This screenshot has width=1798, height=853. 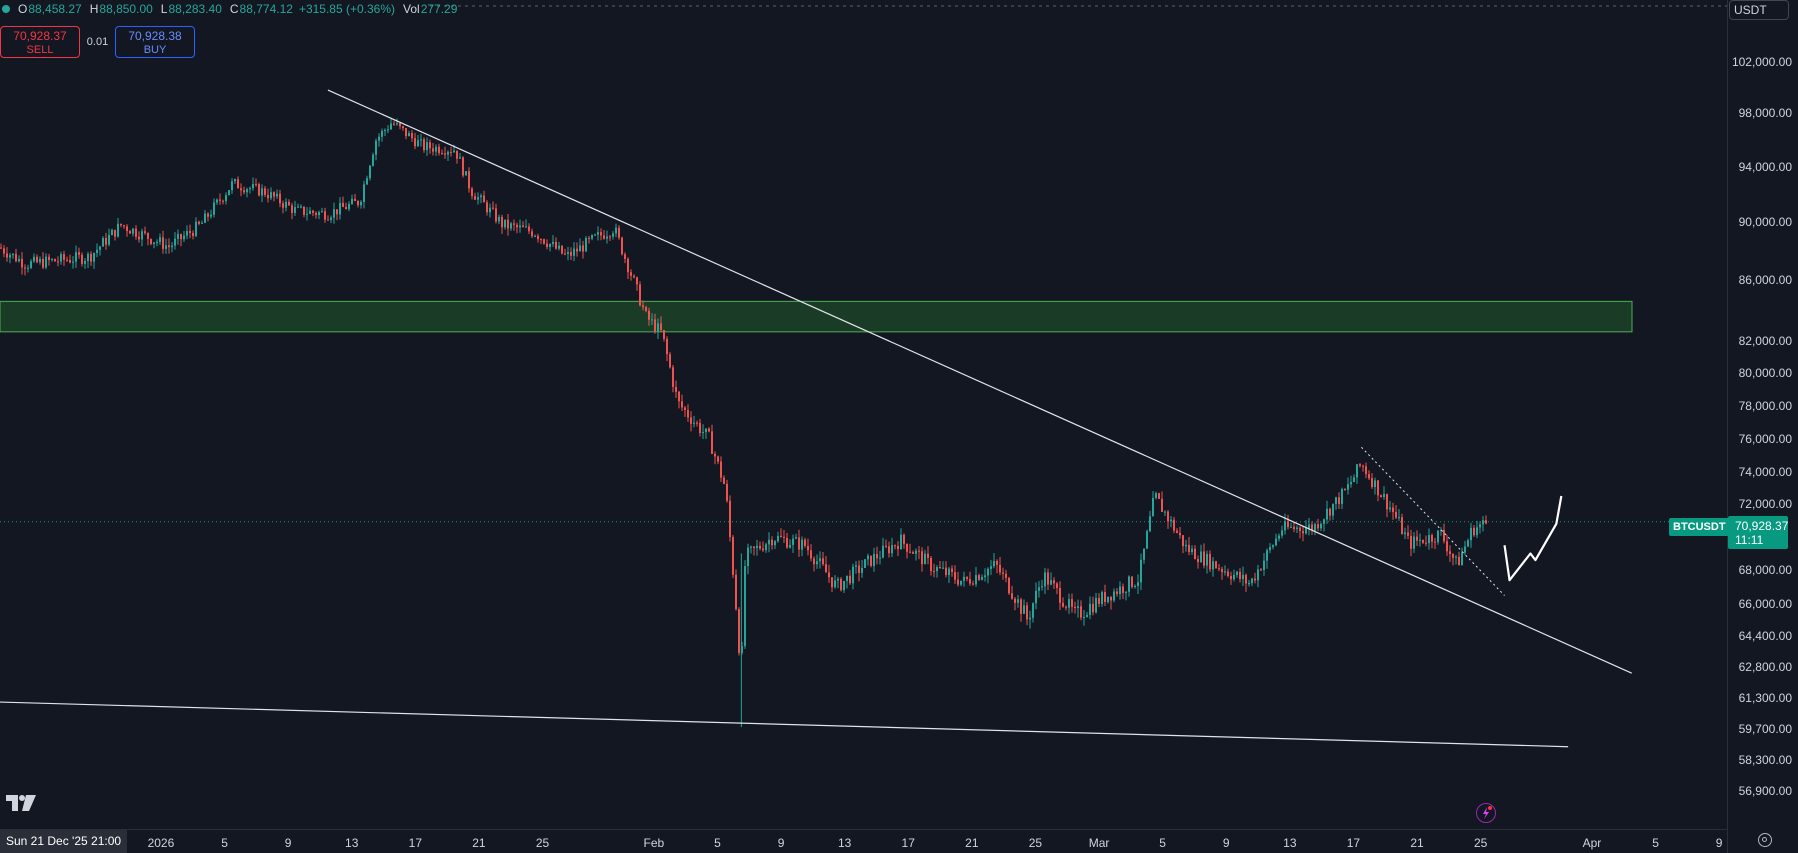 I want to click on flash-alert-icon, so click(x=1486, y=813).